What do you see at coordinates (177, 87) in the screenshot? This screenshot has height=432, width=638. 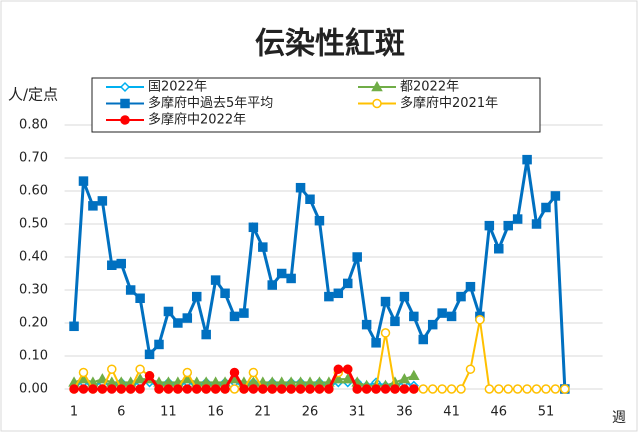 I see `legend-label: 国2022年` at bounding box center [177, 87].